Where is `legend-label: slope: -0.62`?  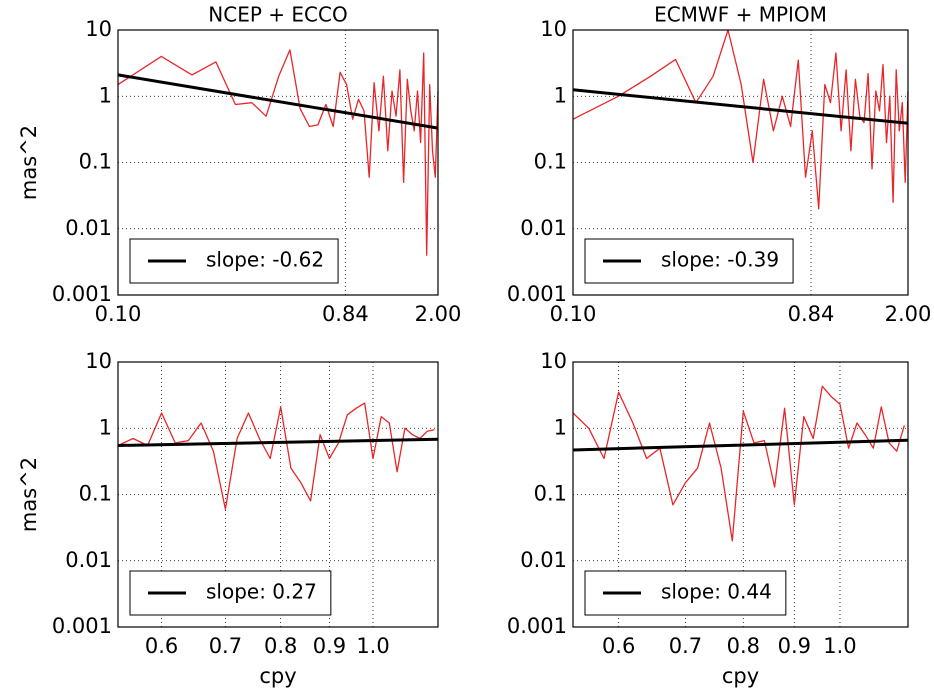 legend-label: slope: -0.62 is located at coordinates (265, 260).